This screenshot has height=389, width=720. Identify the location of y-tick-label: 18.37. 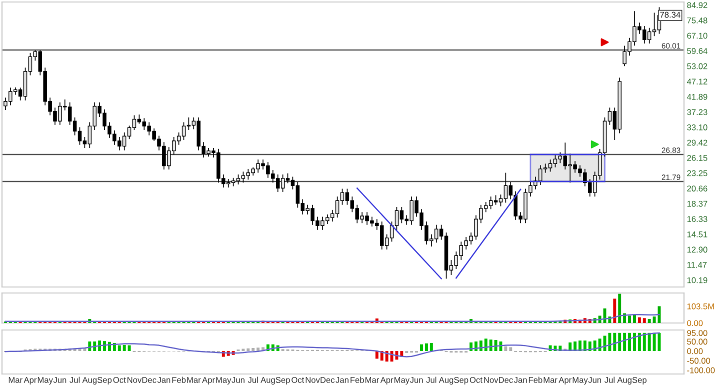
(697, 203).